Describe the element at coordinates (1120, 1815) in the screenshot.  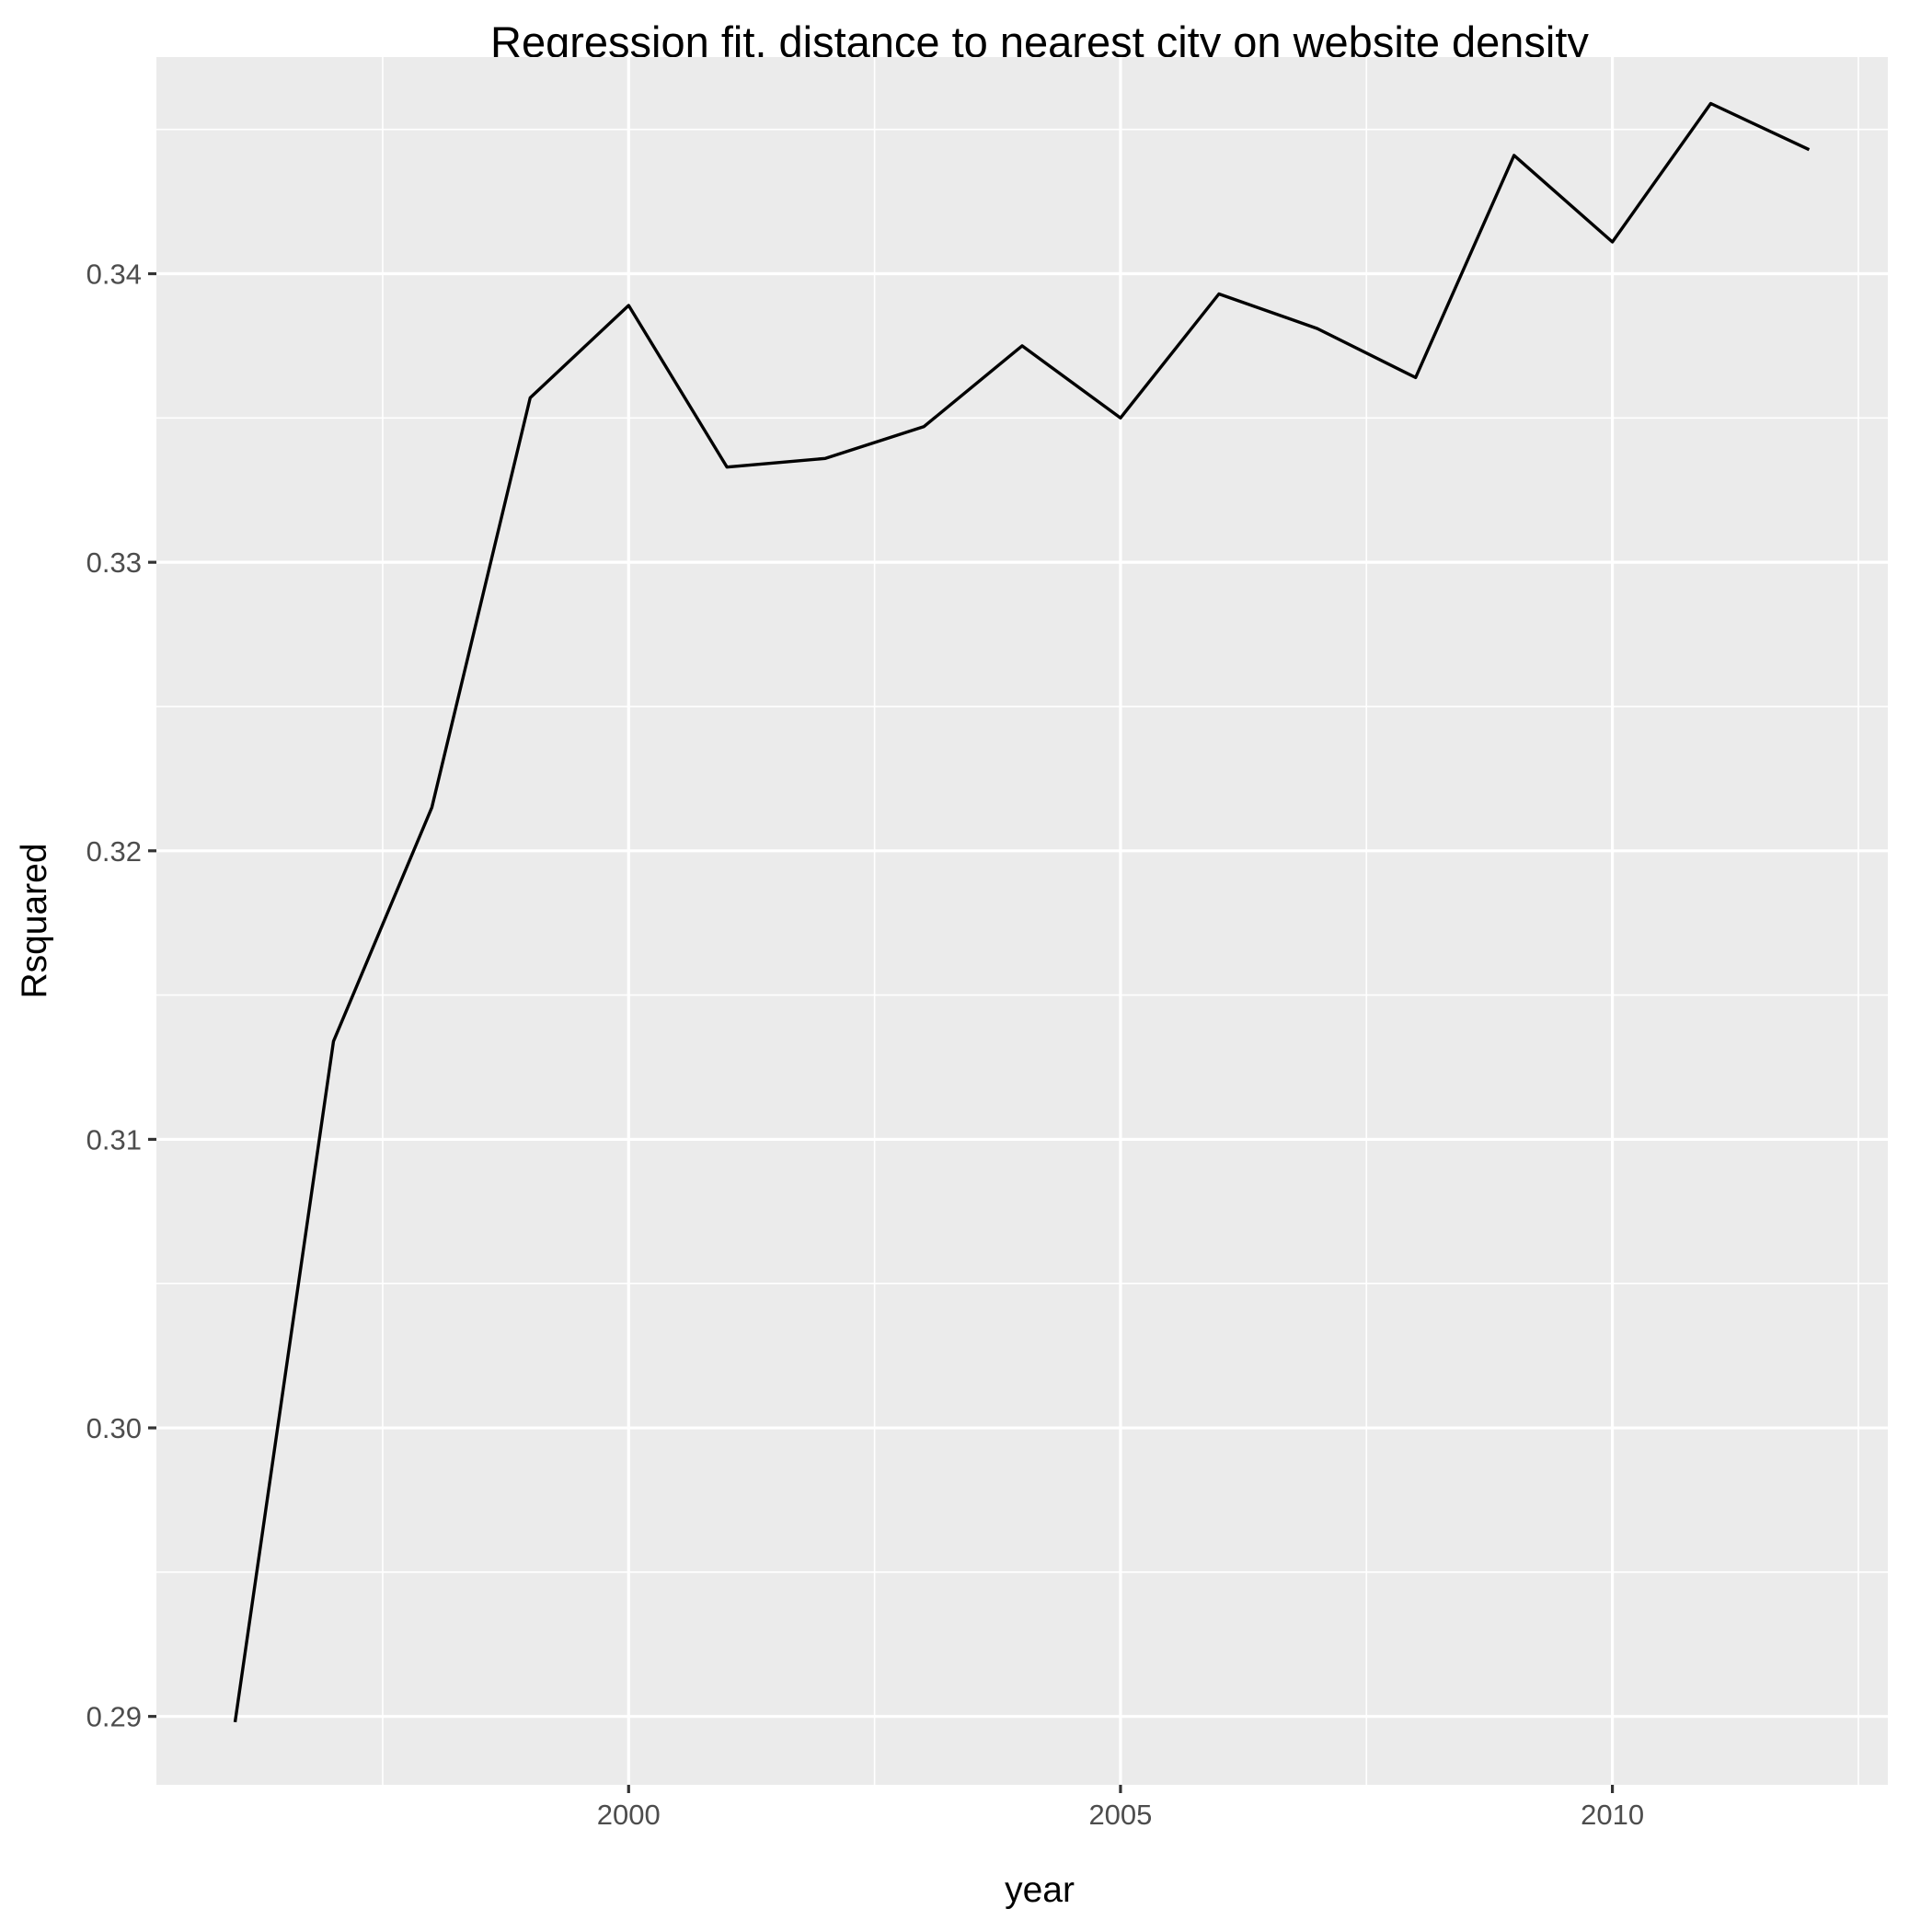
I see `x-tick-label: 2005` at that location.